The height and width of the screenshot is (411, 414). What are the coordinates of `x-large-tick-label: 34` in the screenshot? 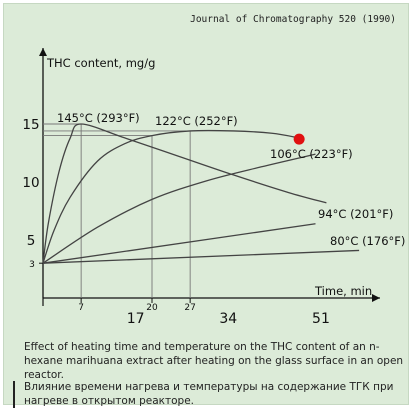 It's located at (228, 319).